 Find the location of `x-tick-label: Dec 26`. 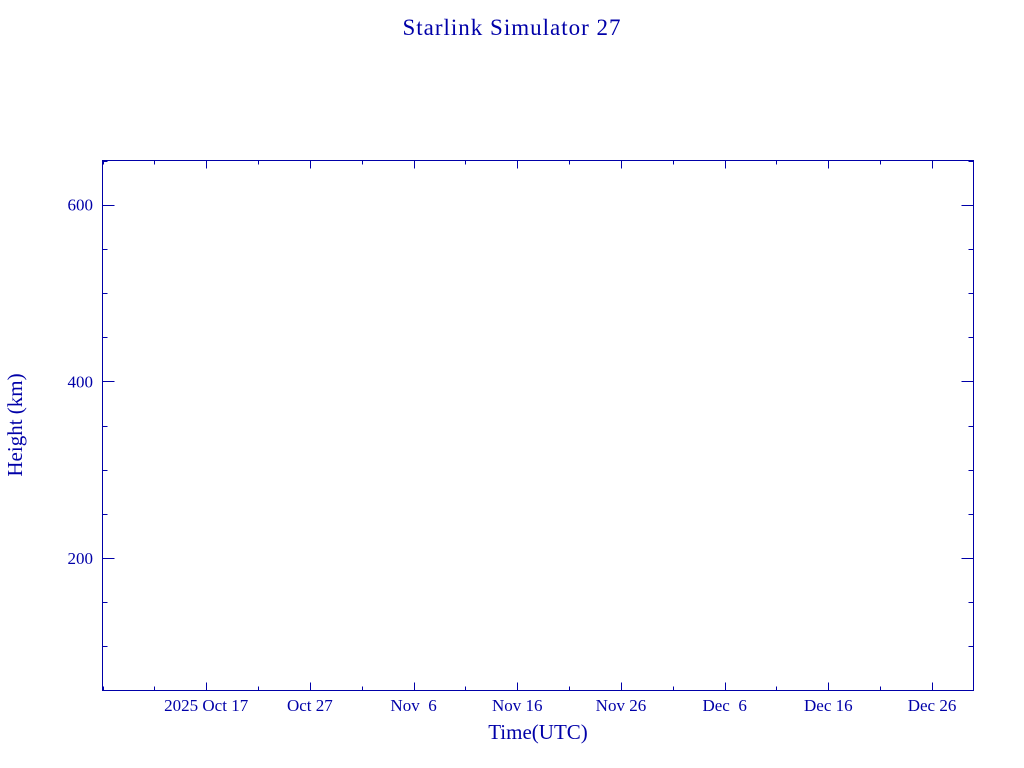

x-tick-label: Dec 26 is located at coordinates (932, 705).